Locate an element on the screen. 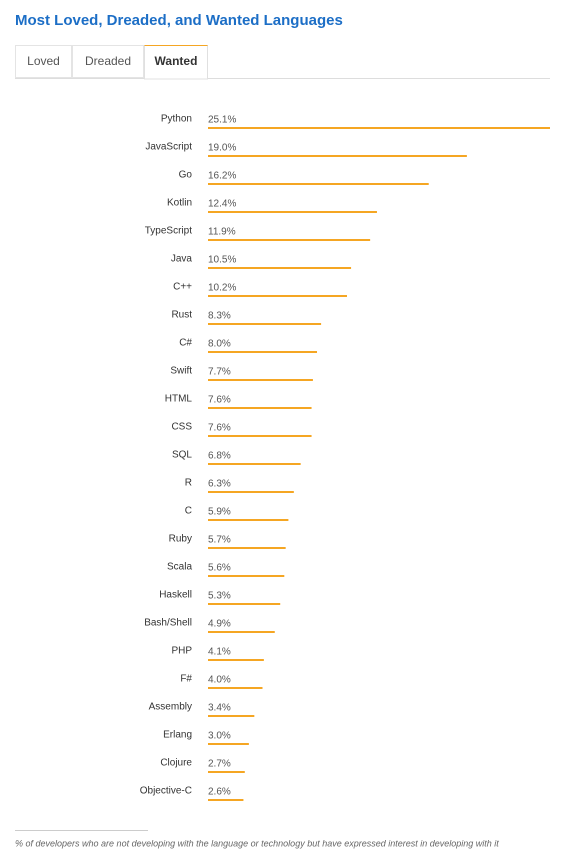  value-label: 3.0% is located at coordinates (219, 736).